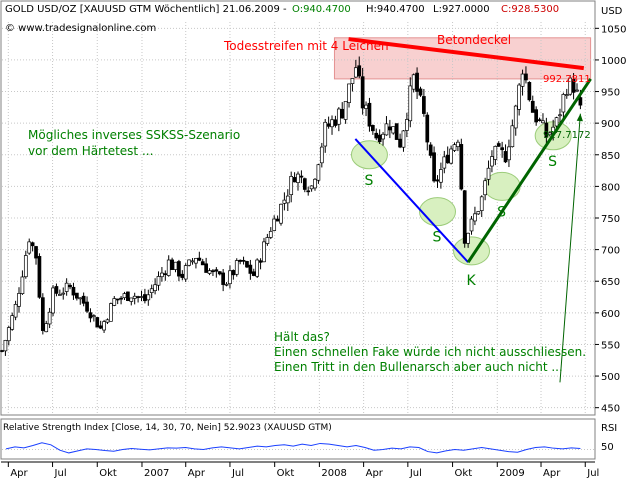  Describe the element at coordinates (612, 11) in the screenshot. I see `currency-label: USD` at that location.